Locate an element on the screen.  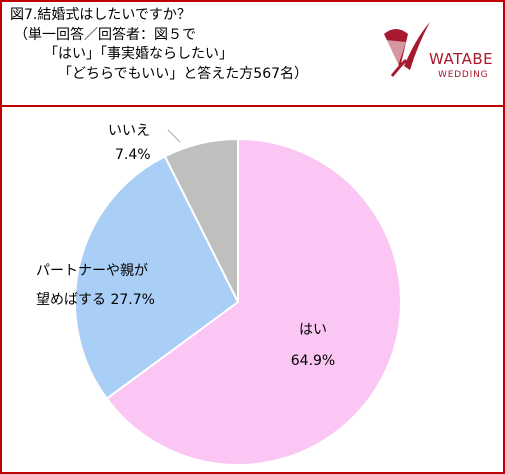
slice-iie is located at coordinates (201, 220).